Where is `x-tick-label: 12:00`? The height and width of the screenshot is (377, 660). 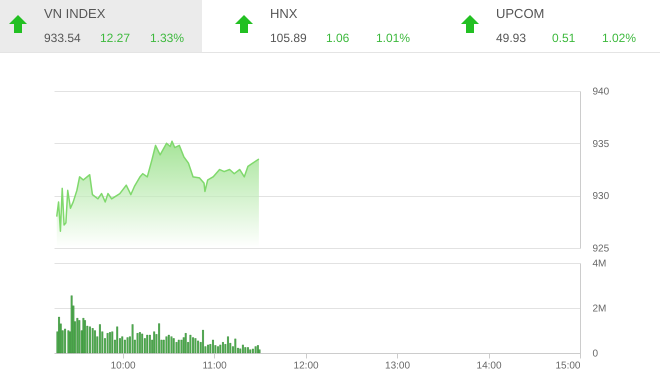 x-tick-label: 12:00 is located at coordinates (307, 366).